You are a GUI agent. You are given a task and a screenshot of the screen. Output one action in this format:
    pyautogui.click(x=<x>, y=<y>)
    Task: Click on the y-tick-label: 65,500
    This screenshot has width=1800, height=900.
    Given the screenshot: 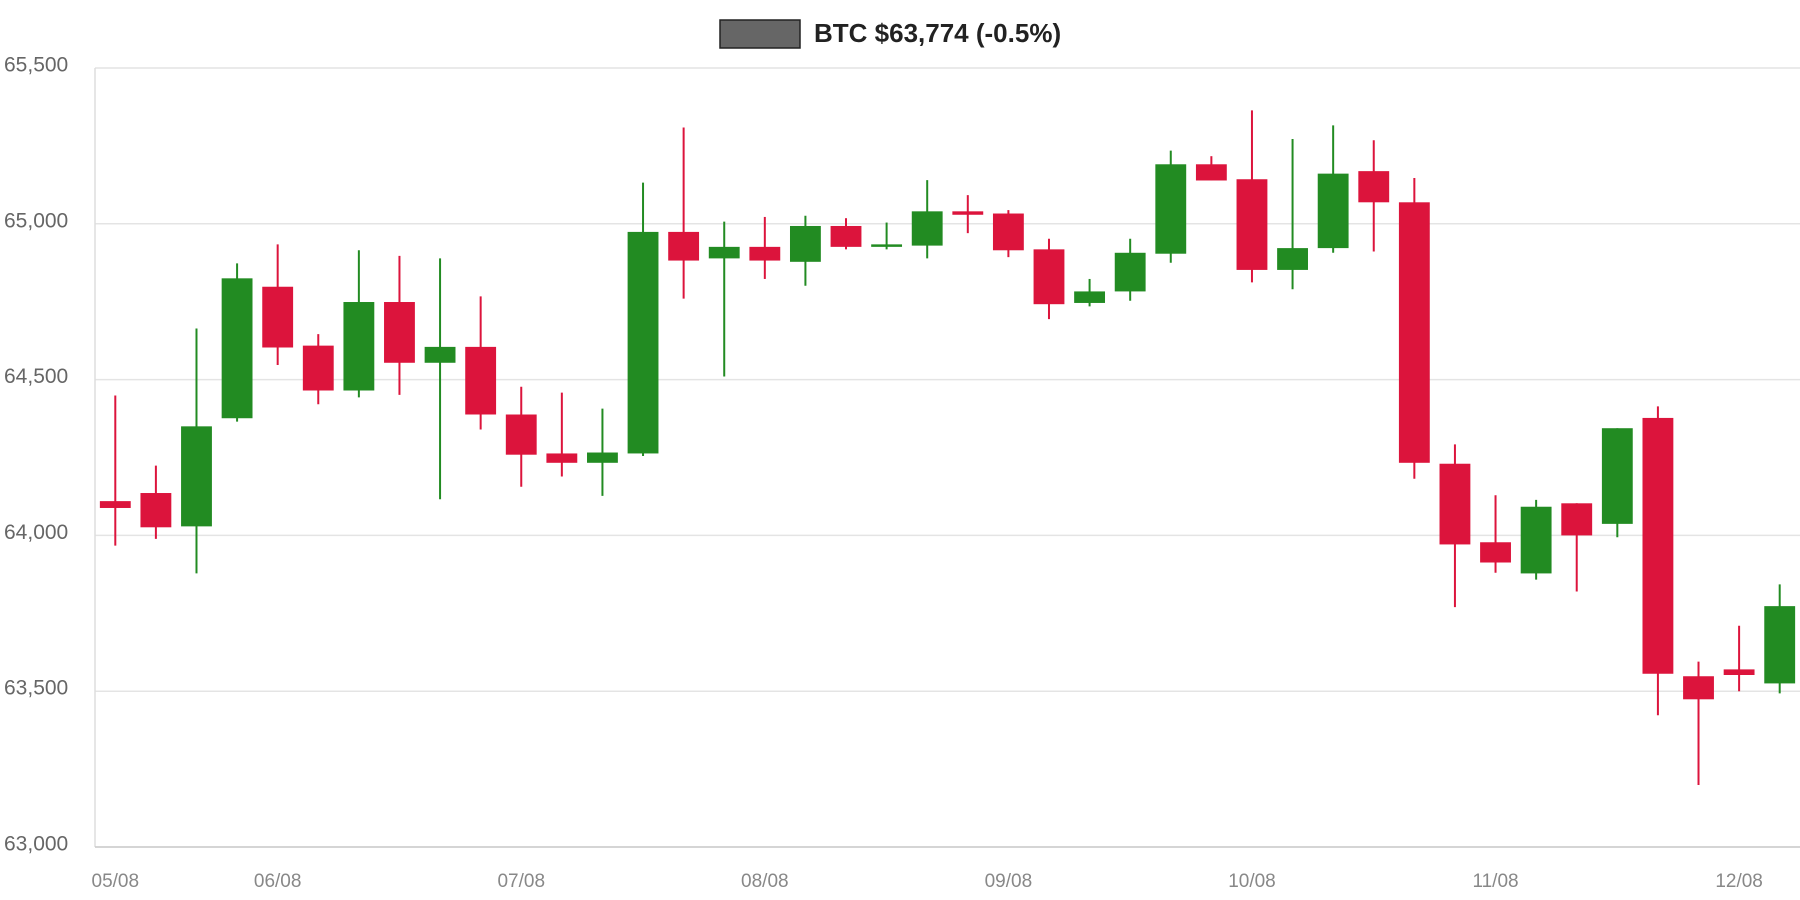 What is the action you would take?
    pyautogui.click(x=36, y=65)
    